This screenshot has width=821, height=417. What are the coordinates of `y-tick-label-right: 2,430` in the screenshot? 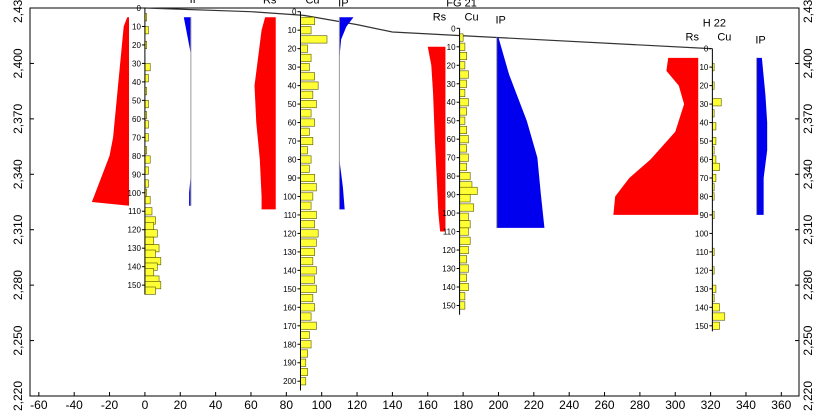 It's located at (808, 11).